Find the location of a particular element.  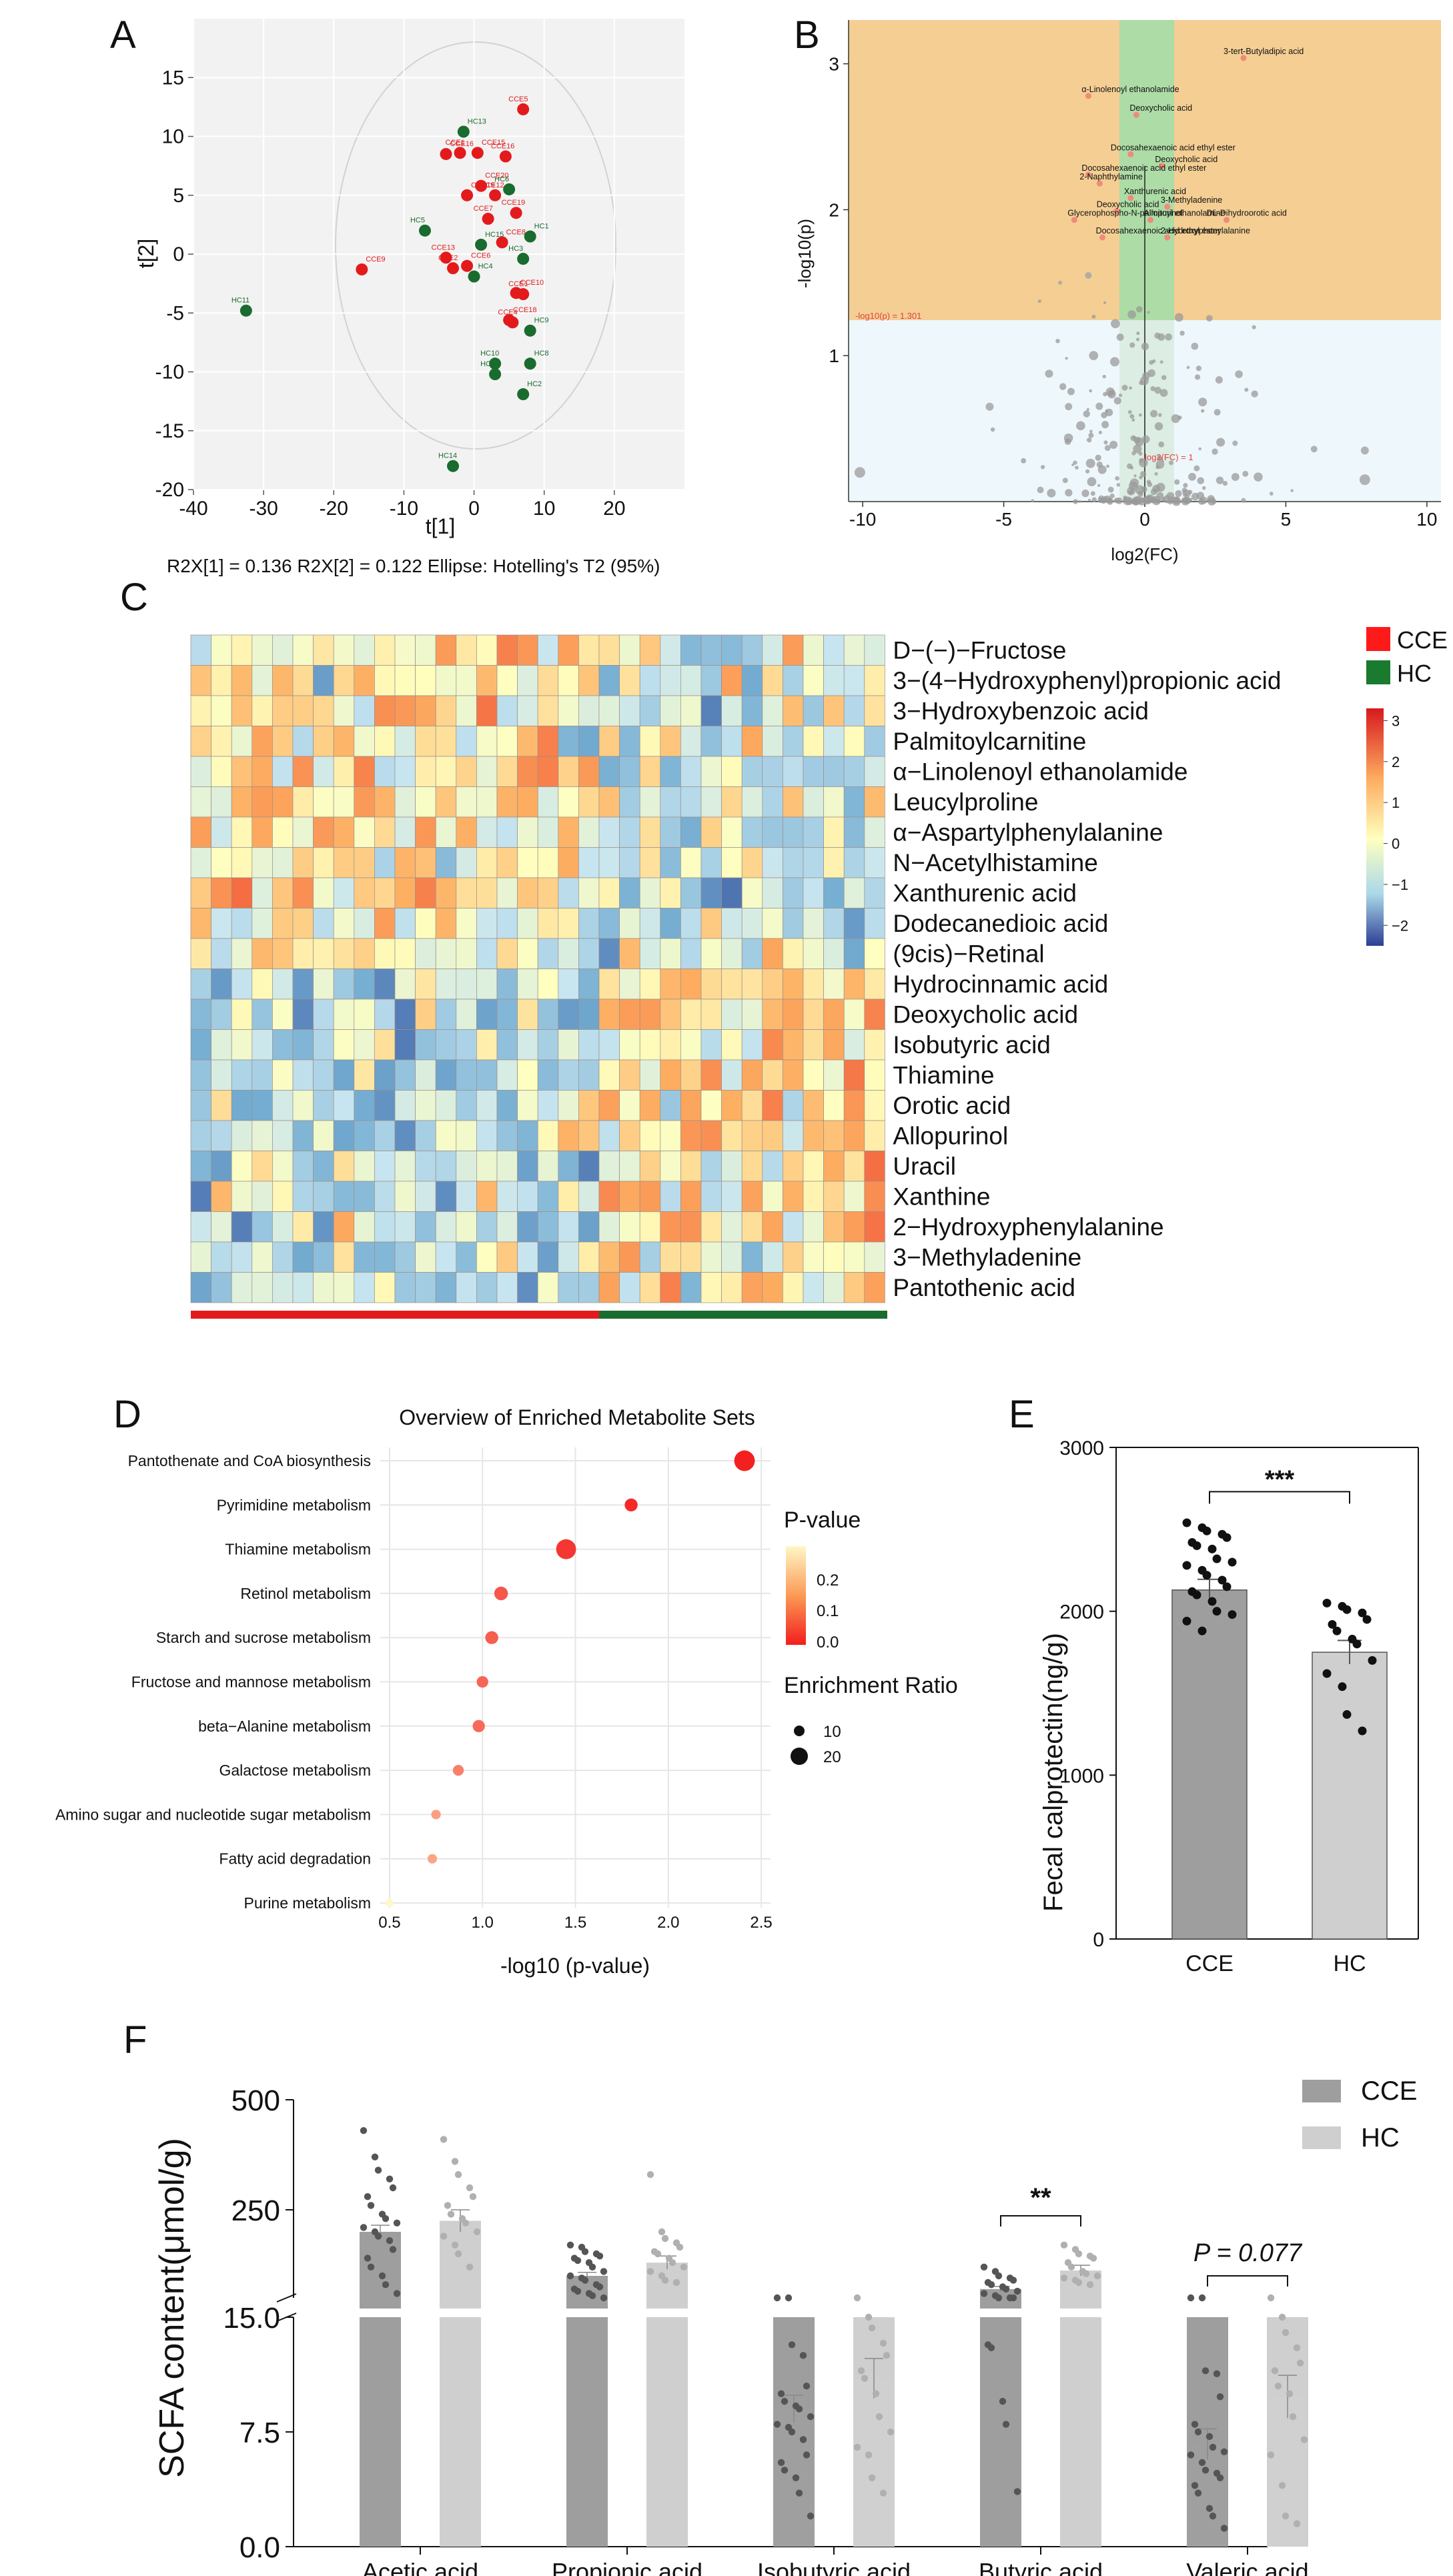

scfa-legend-swatch-hc is located at coordinates (1321, 2137).